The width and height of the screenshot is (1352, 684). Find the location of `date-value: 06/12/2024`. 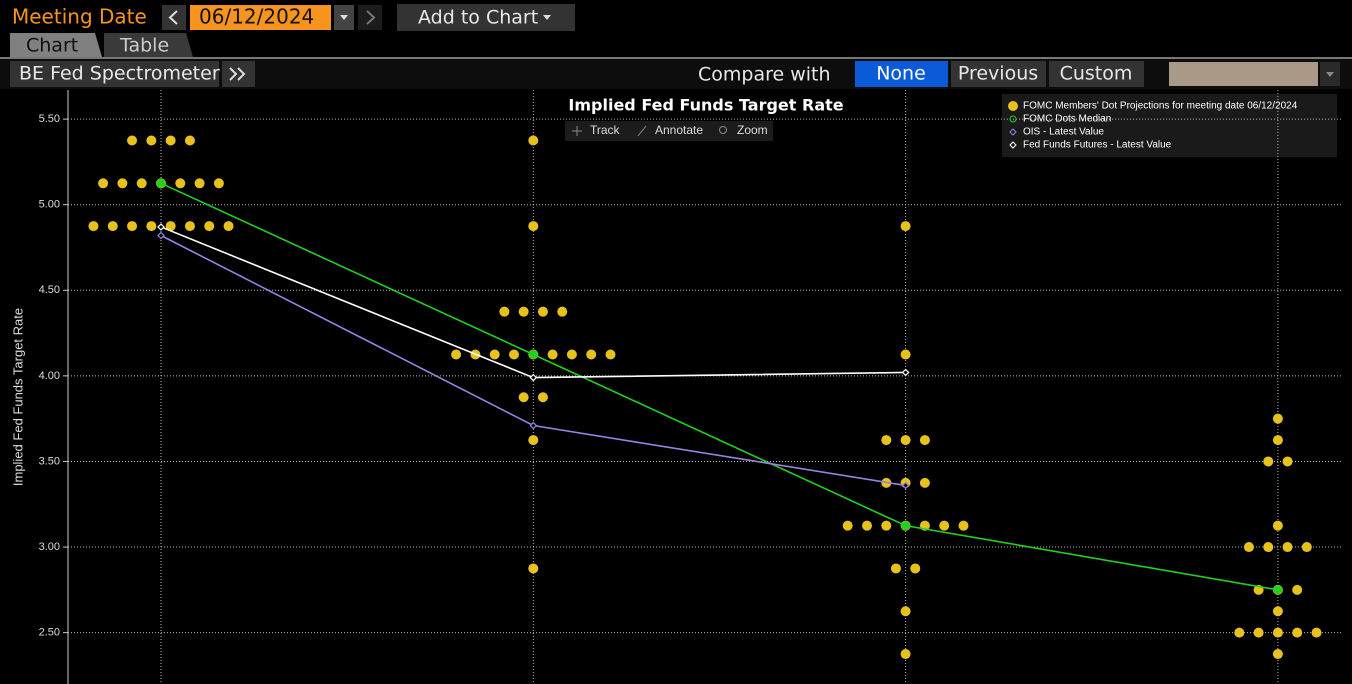

date-value: 06/12/2024 is located at coordinates (256, 17).